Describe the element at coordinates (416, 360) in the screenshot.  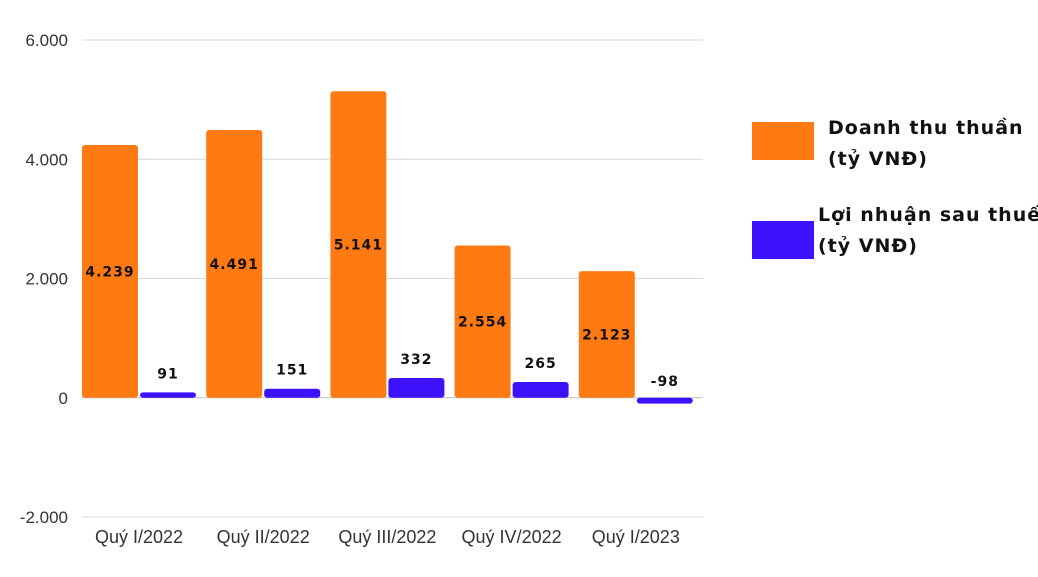
I see `data-label: 332` at that location.